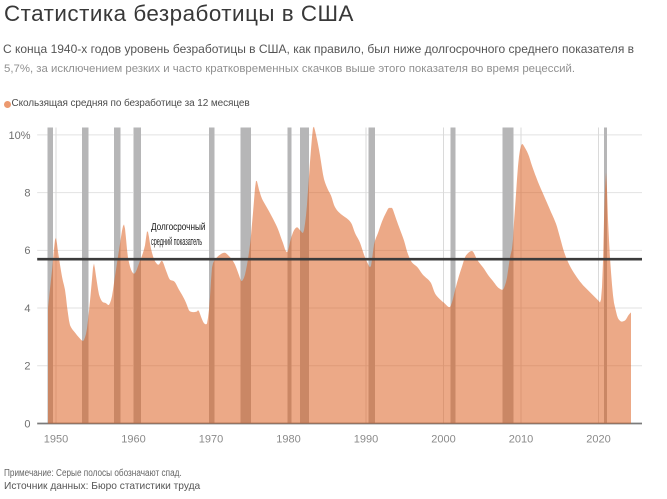 This screenshot has height=499, width=667. Describe the element at coordinates (521, 439) in the screenshot. I see `svg-text: 2010` at that location.